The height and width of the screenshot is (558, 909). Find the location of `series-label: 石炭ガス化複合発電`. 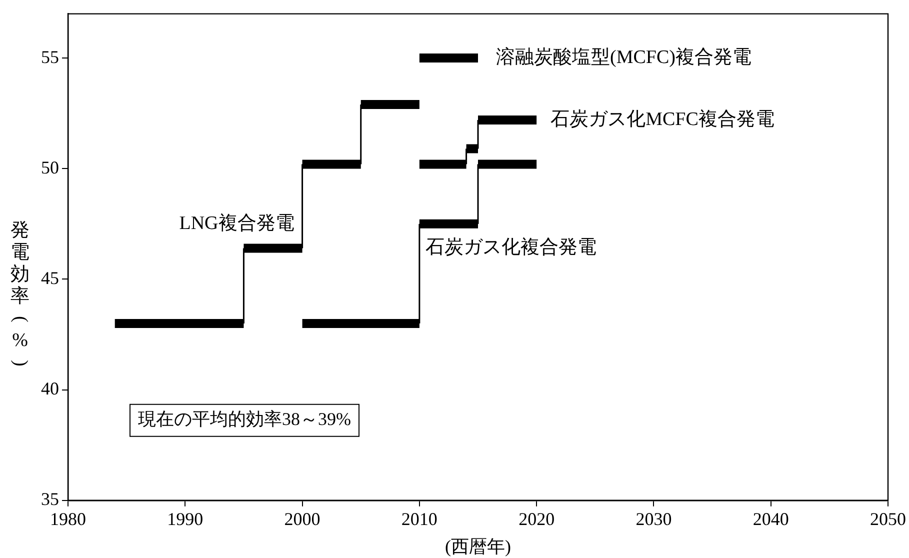

series-label: 石炭ガス化複合発電 is located at coordinates (510, 247).